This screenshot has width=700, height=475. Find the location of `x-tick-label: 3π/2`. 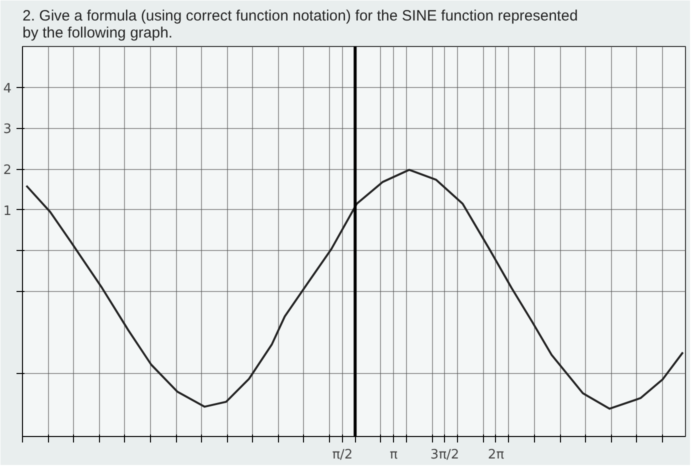

x-tick-label: 3π/2 is located at coordinates (445, 455).